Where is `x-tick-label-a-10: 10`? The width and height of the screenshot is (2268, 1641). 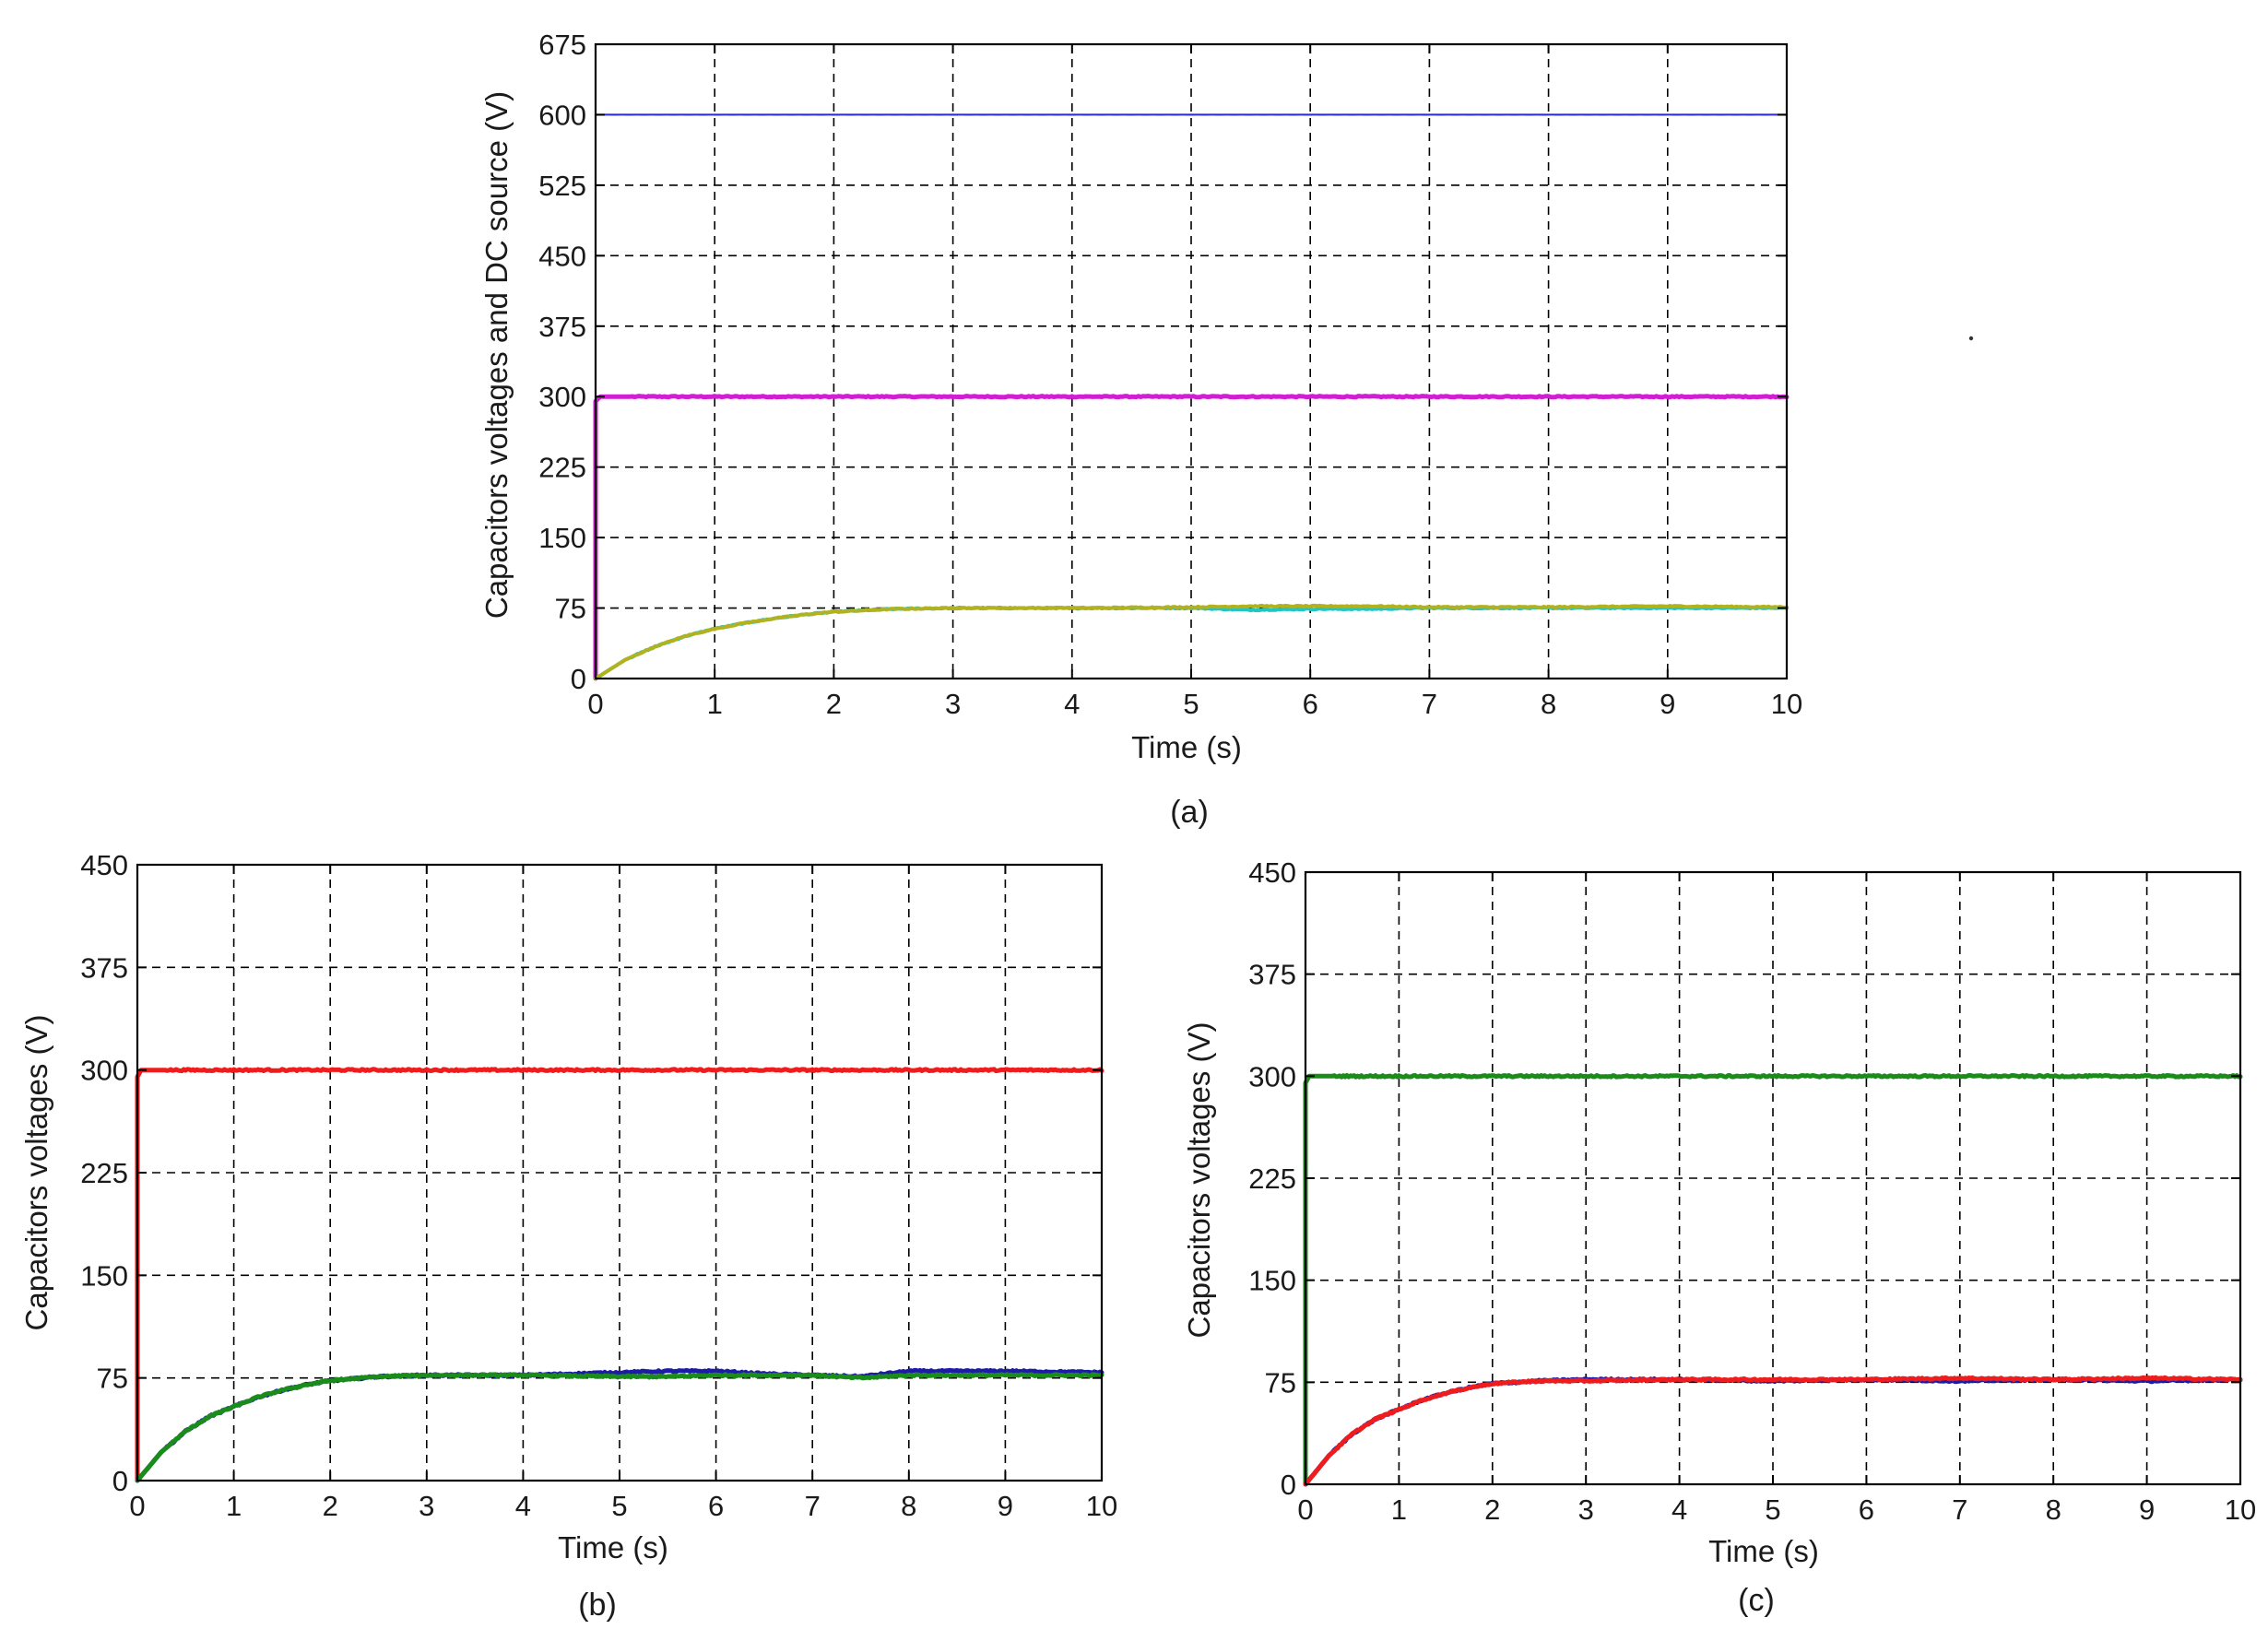 x-tick-label-a-10: 10 is located at coordinates (1786, 704).